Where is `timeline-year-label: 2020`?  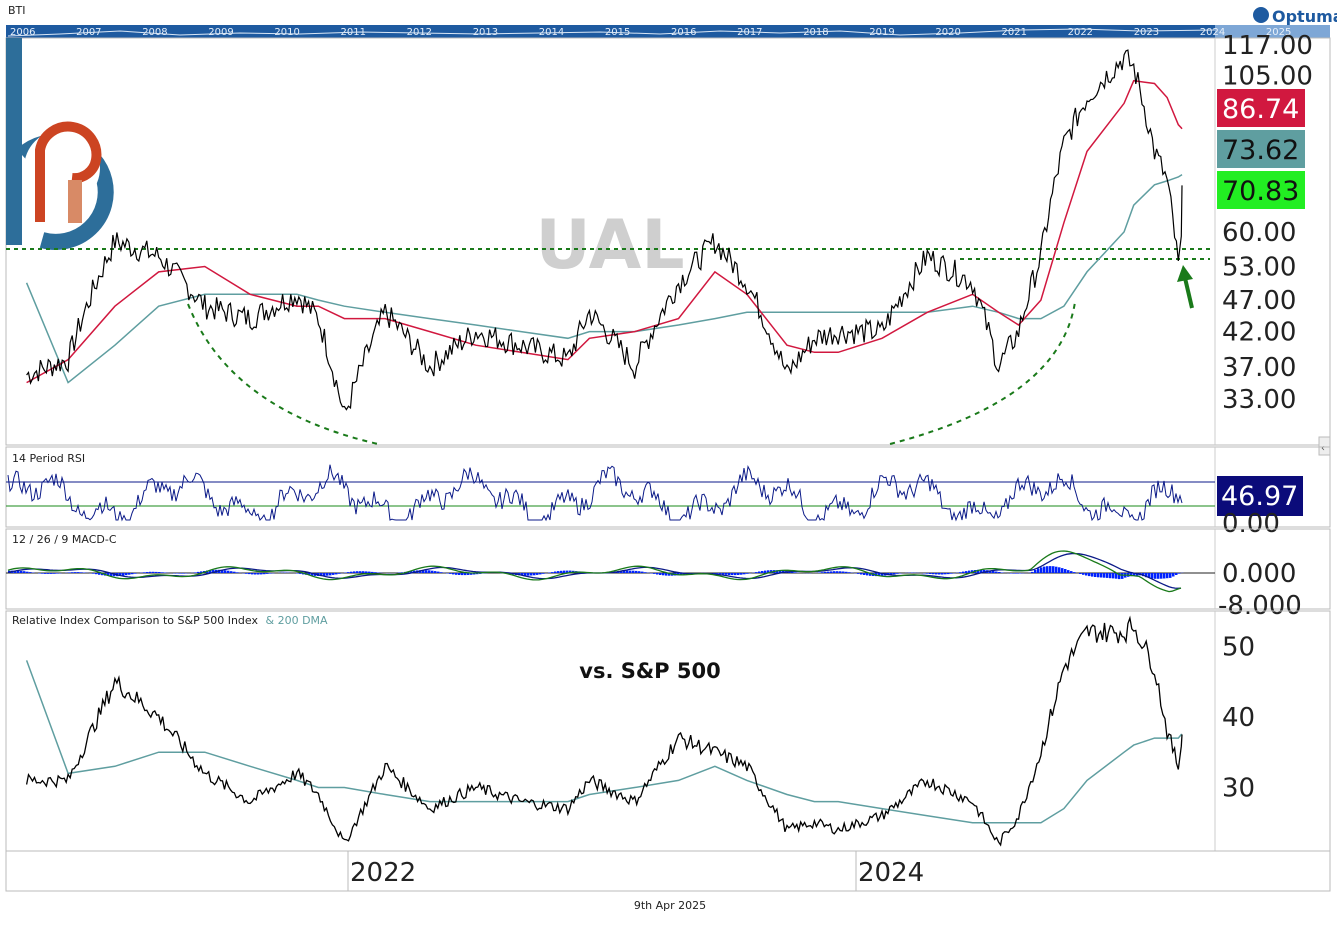
timeline-year-label: 2020 is located at coordinates (947, 32).